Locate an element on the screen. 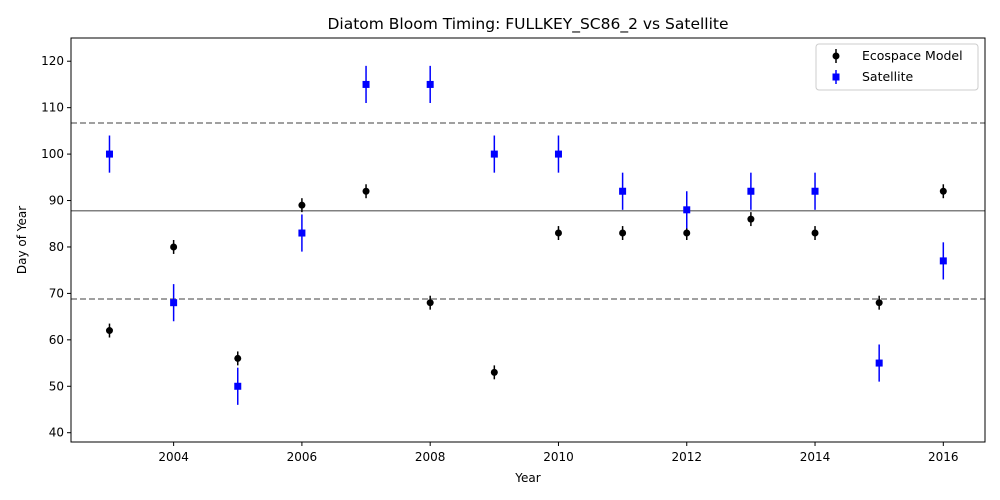  y-tick-label: 80 is located at coordinates (56, 247).